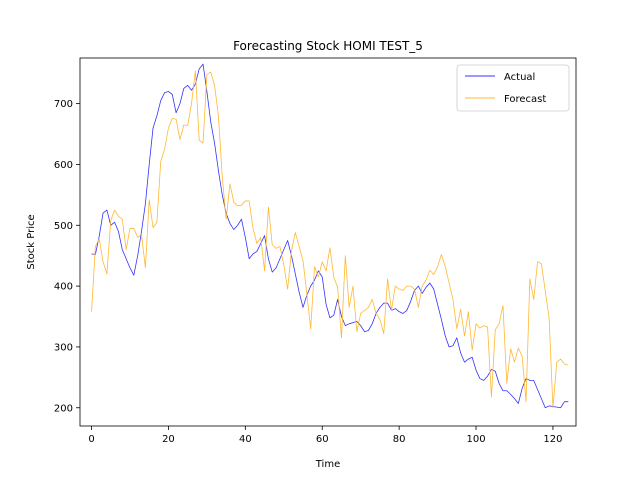 The image size is (640, 480). I want to click on y-tick-label: 300, so click(63, 347).